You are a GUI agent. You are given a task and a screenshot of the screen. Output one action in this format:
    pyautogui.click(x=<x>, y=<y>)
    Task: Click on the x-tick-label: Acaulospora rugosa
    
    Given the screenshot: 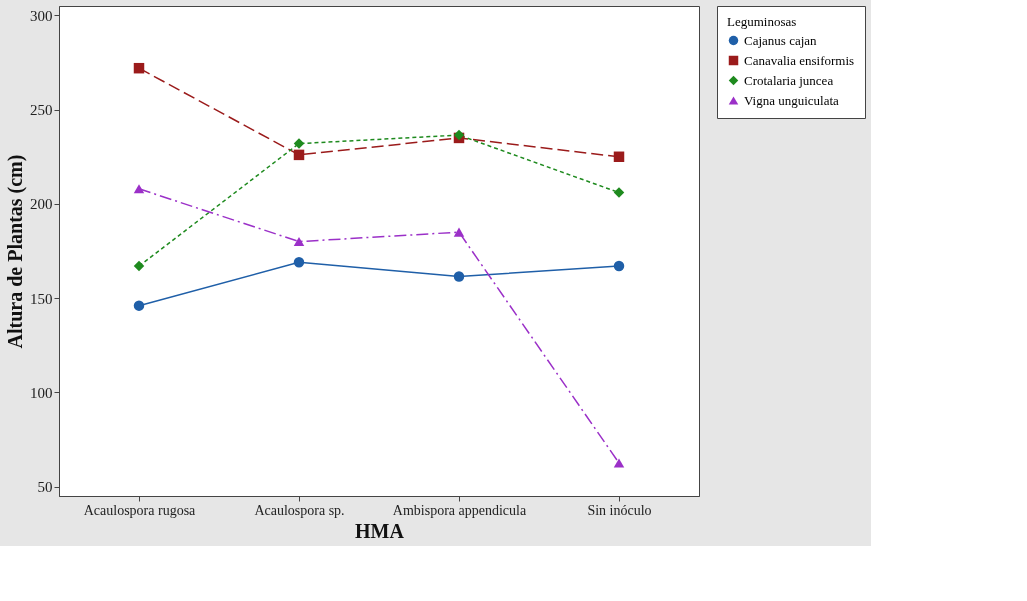 What is the action you would take?
    pyautogui.click(x=140, y=510)
    